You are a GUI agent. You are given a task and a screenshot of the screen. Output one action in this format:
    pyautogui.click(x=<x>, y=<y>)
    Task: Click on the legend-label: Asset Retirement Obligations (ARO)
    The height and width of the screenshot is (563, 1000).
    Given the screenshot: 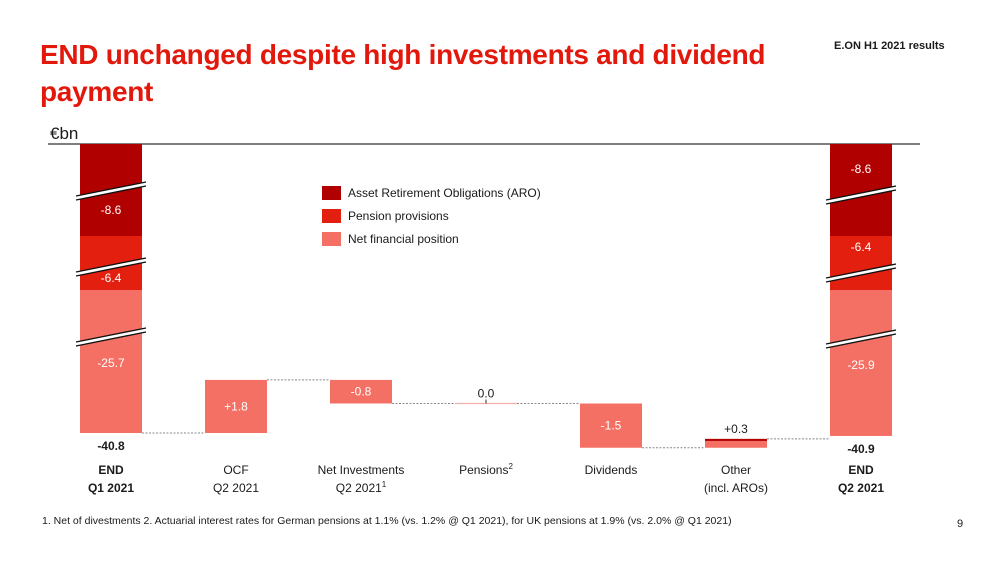 What is the action you would take?
    pyautogui.click(x=444, y=193)
    